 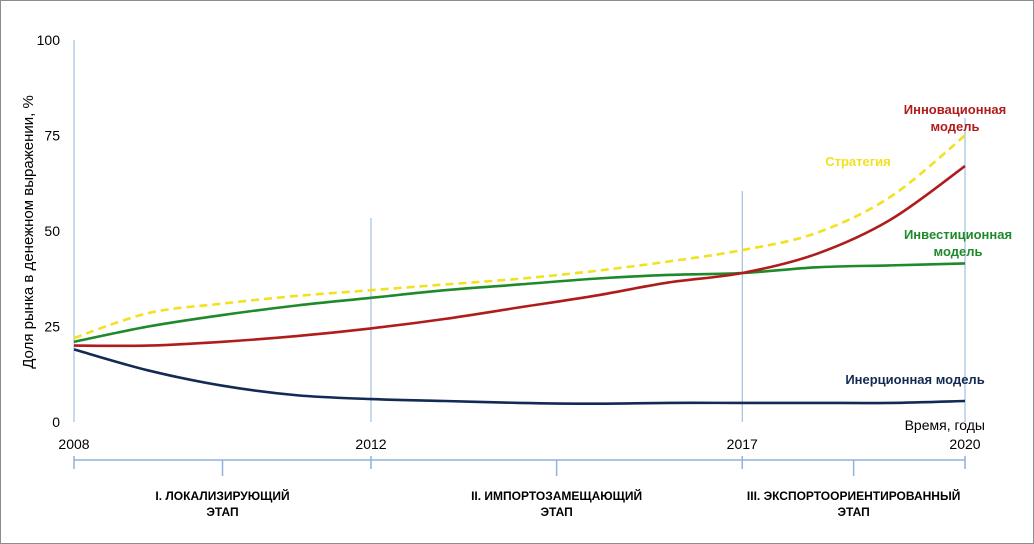 I want to click on y-tick-label: 25, so click(x=52, y=327).